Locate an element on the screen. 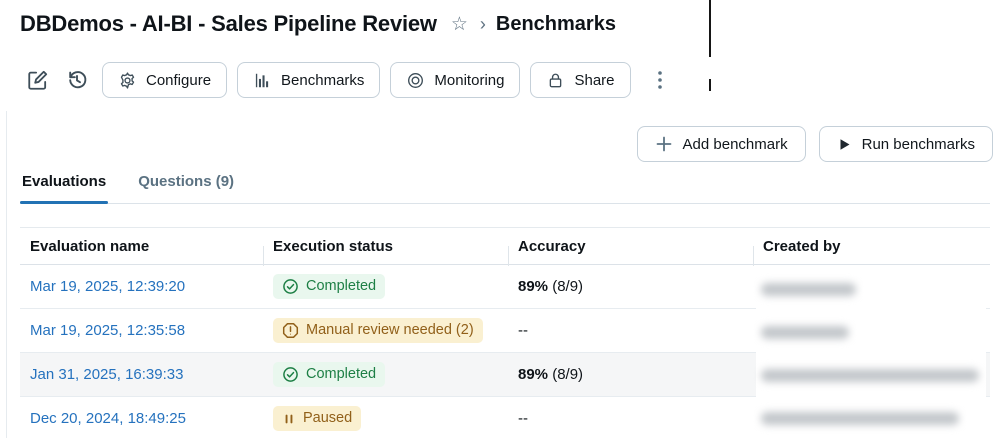 The height and width of the screenshot is (438, 998). plus-icon is located at coordinates (664, 144).